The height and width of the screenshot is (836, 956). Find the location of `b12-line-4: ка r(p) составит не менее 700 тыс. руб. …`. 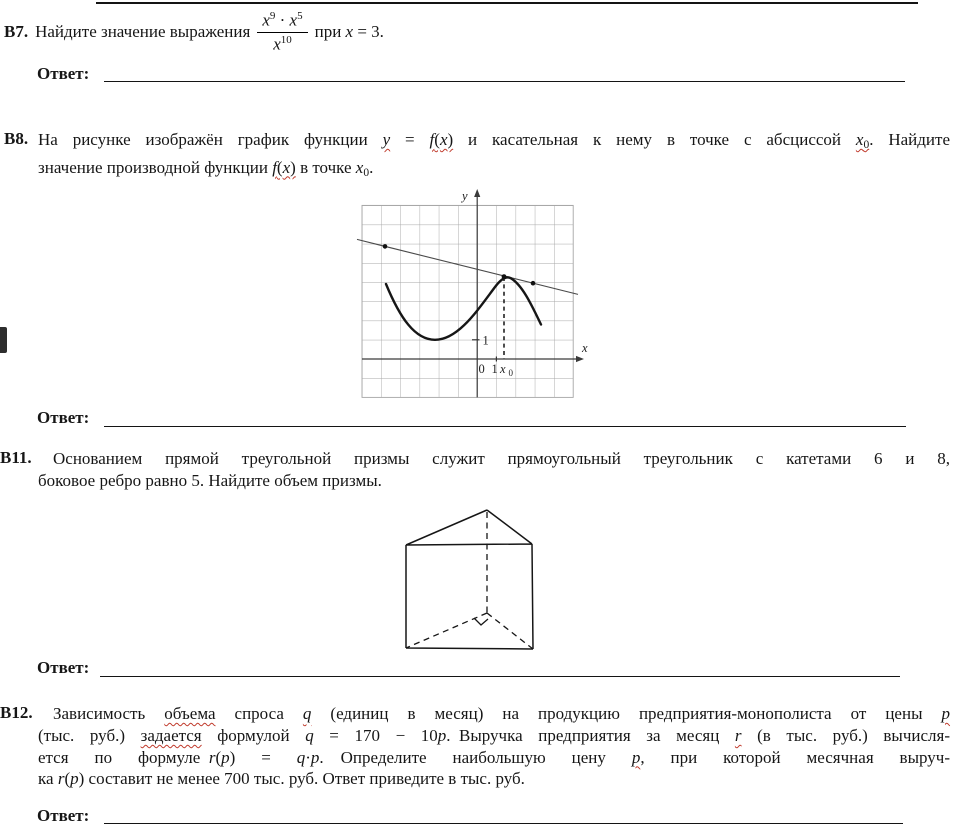

b12-line-4: ка r(p) составит не менее 700 тыс. руб. … is located at coordinates (281, 779).